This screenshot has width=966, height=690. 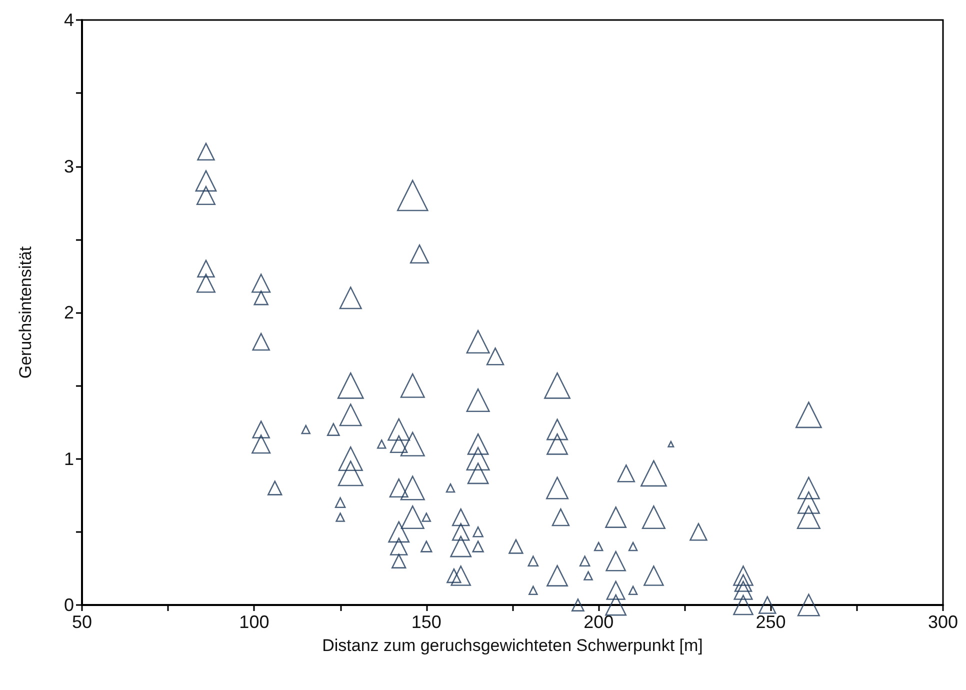 I want to click on x-tick-label: 100, so click(x=254, y=622).